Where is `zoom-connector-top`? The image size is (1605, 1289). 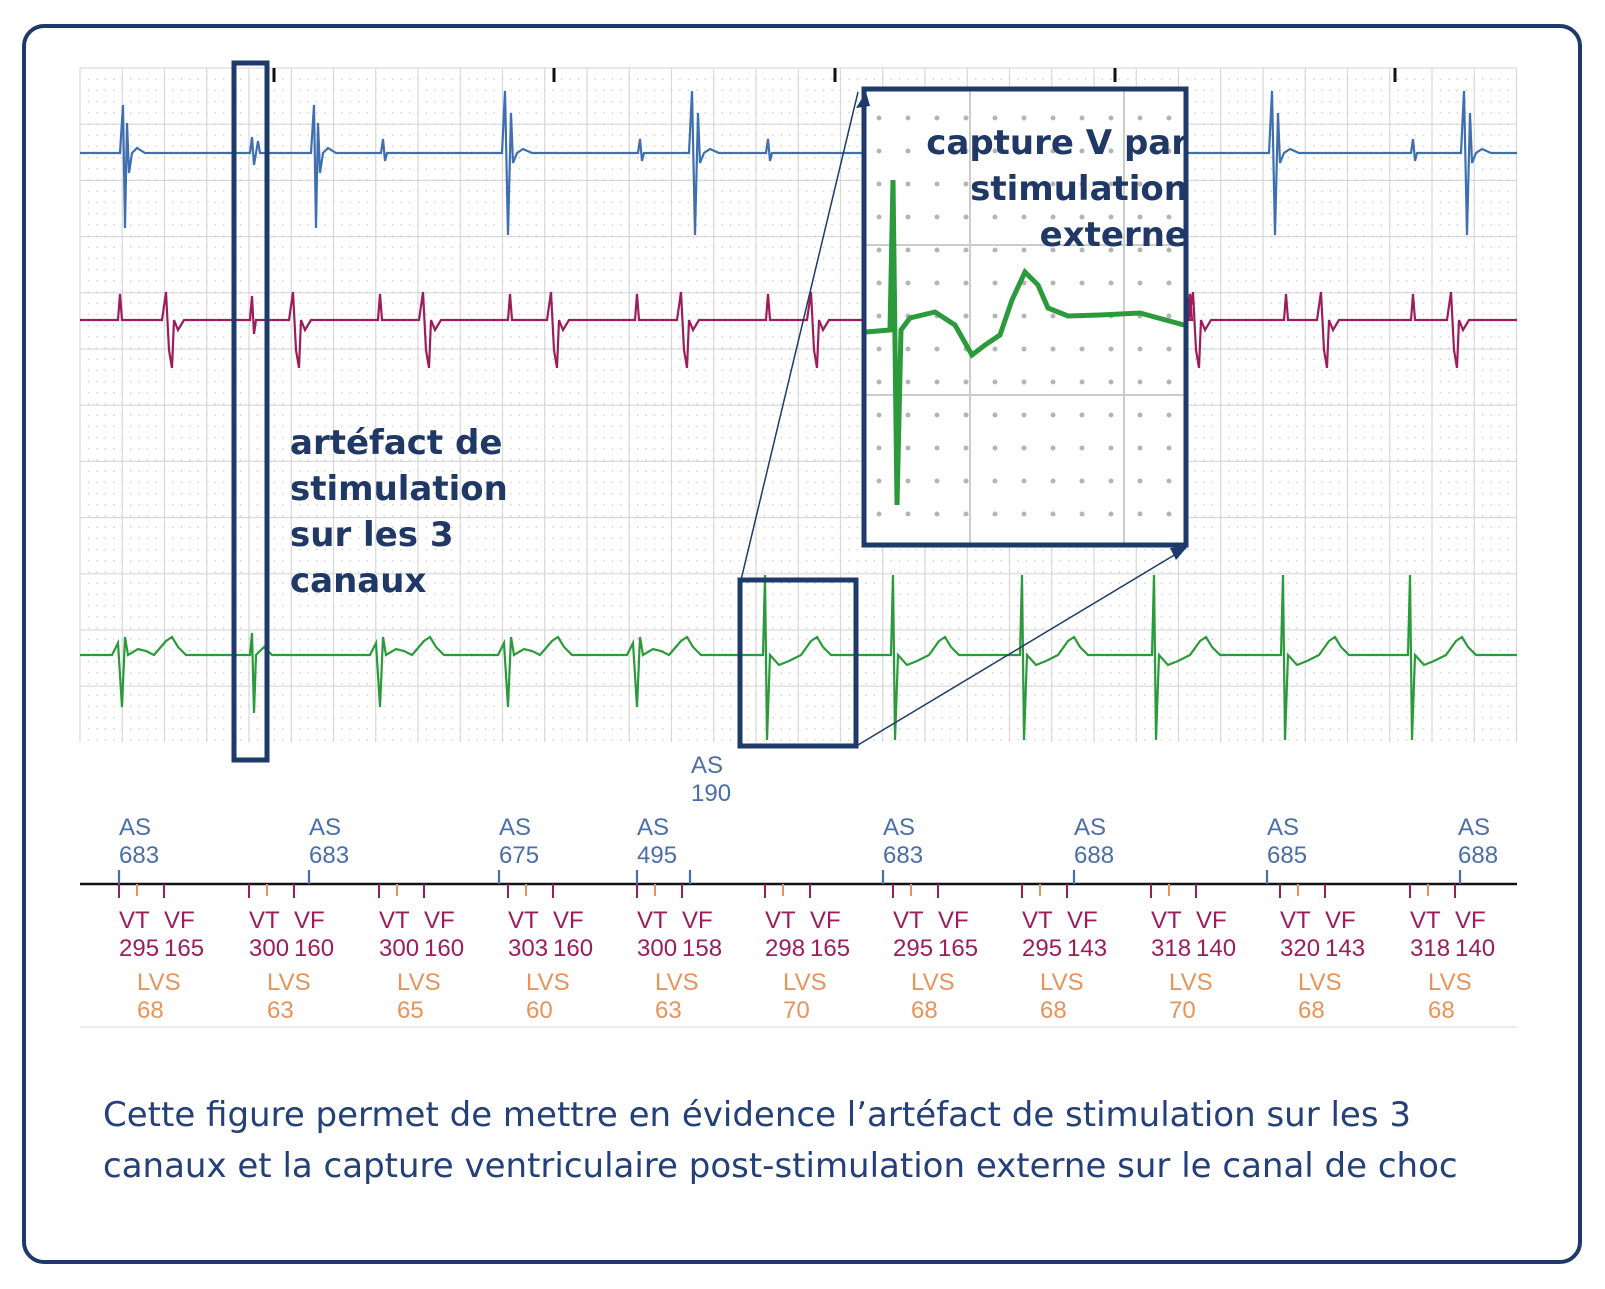
zoom-connector-top is located at coordinates (799, 336).